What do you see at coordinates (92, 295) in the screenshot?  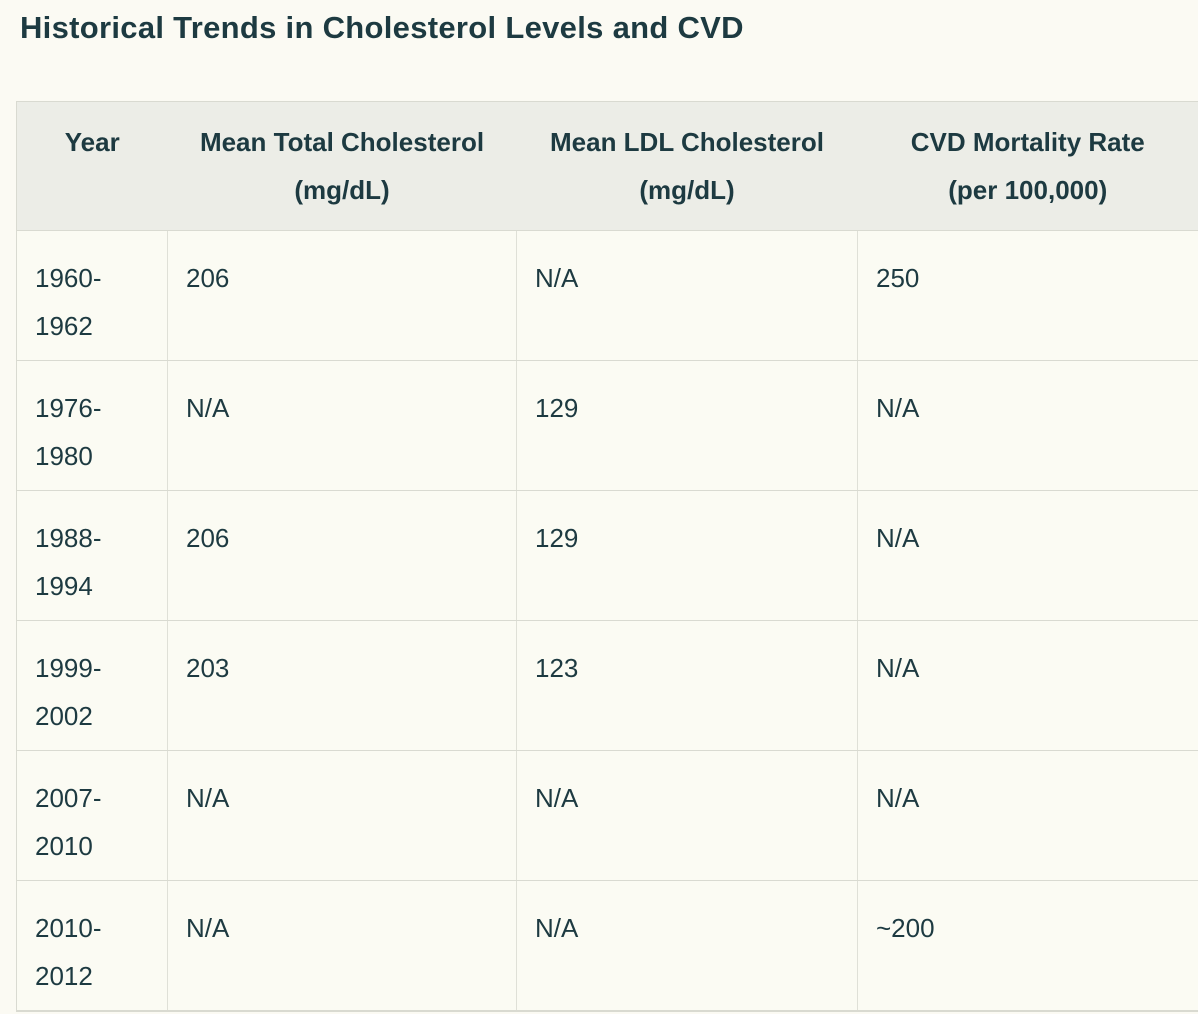 I see `year-cell: 1960- 1962` at bounding box center [92, 295].